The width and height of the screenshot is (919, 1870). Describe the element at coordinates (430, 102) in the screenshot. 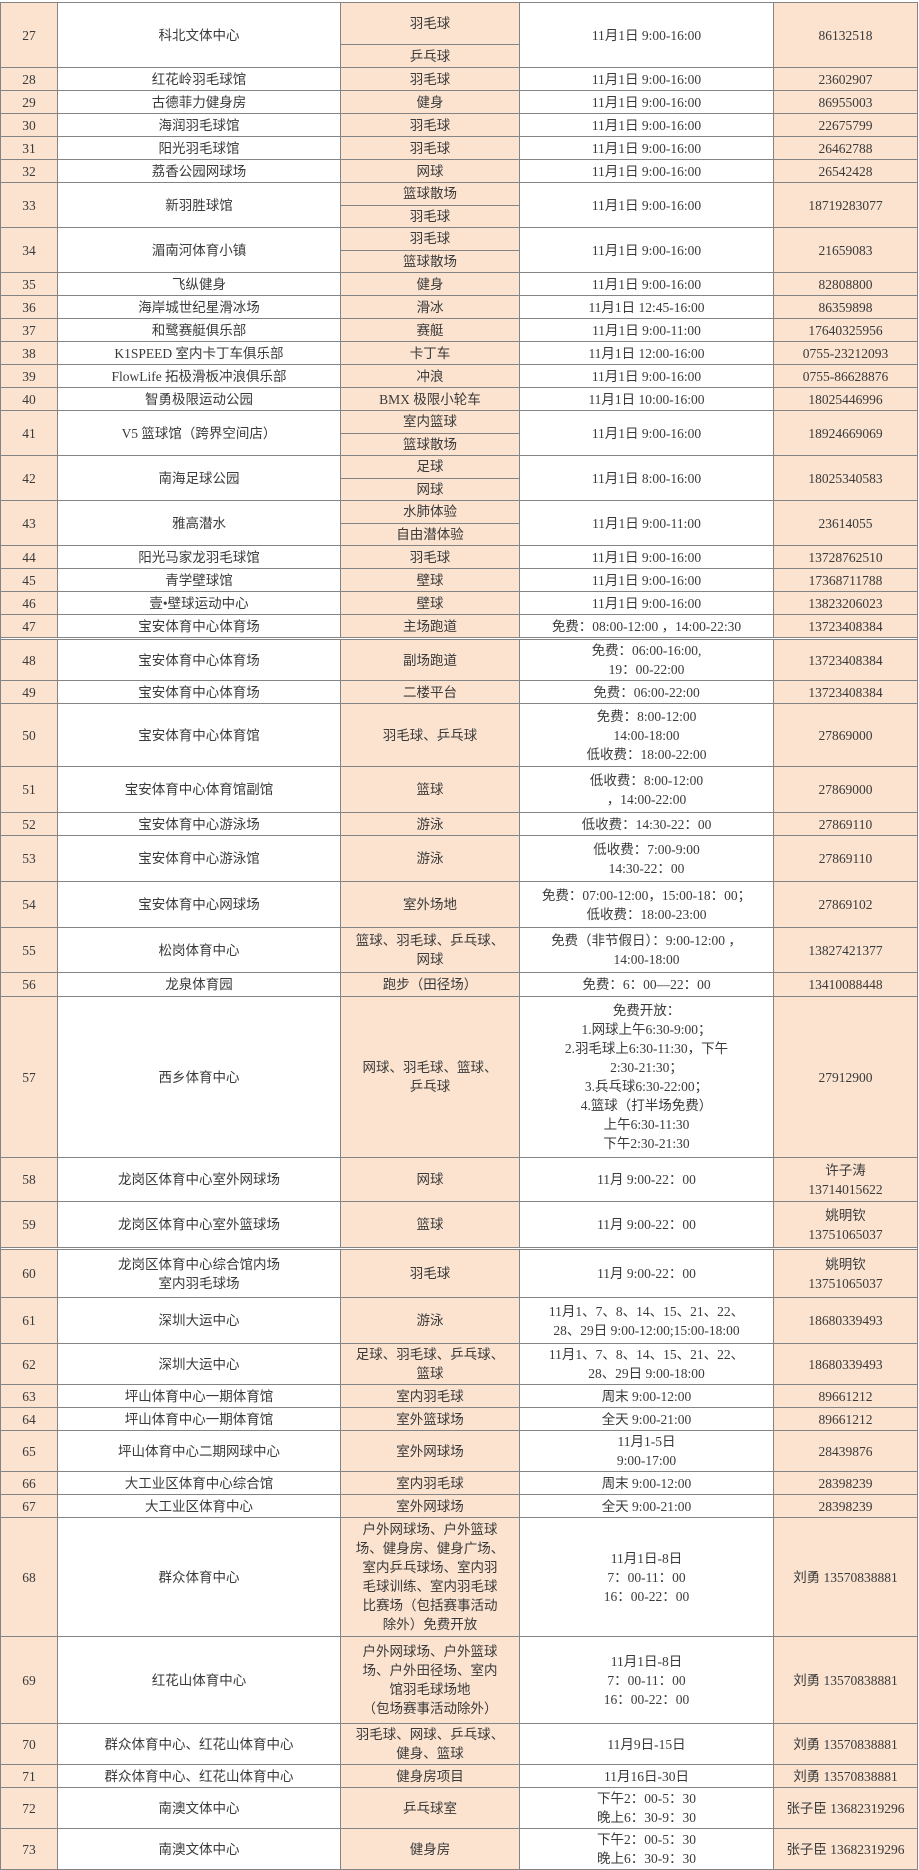

I see `sport-item: 健身` at that location.